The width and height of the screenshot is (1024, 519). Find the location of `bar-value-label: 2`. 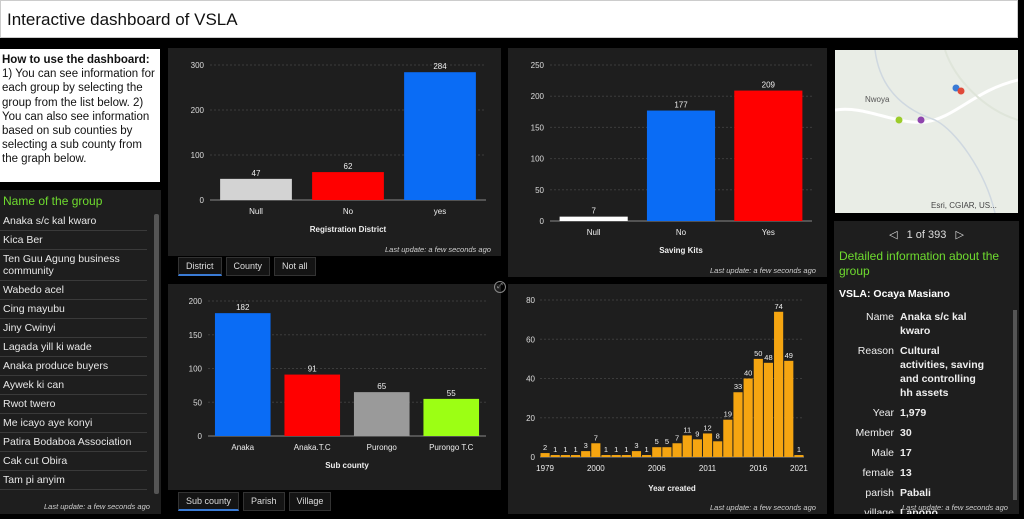

bar-value-label: 2 is located at coordinates (545, 447).